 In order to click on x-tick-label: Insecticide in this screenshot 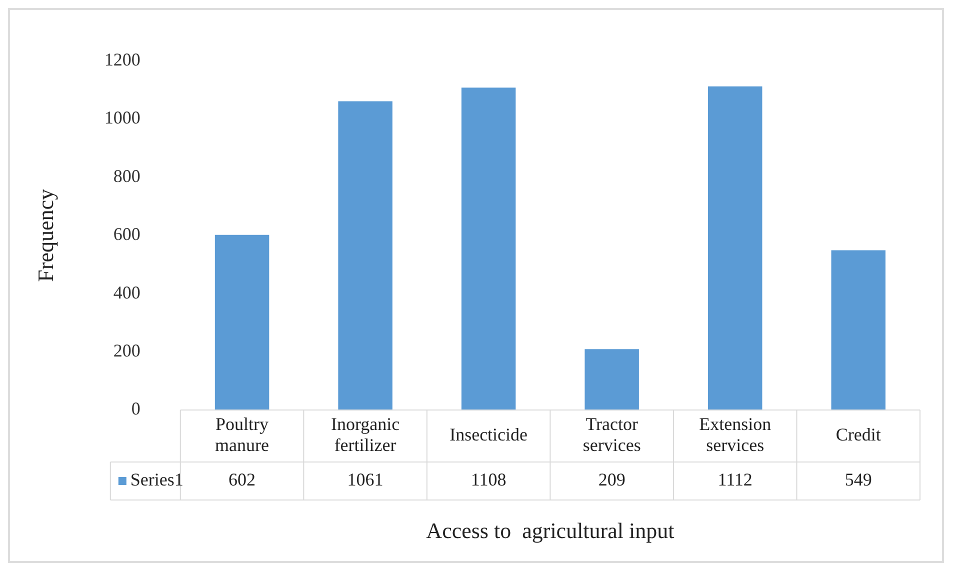, I will do `click(489, 434)`.